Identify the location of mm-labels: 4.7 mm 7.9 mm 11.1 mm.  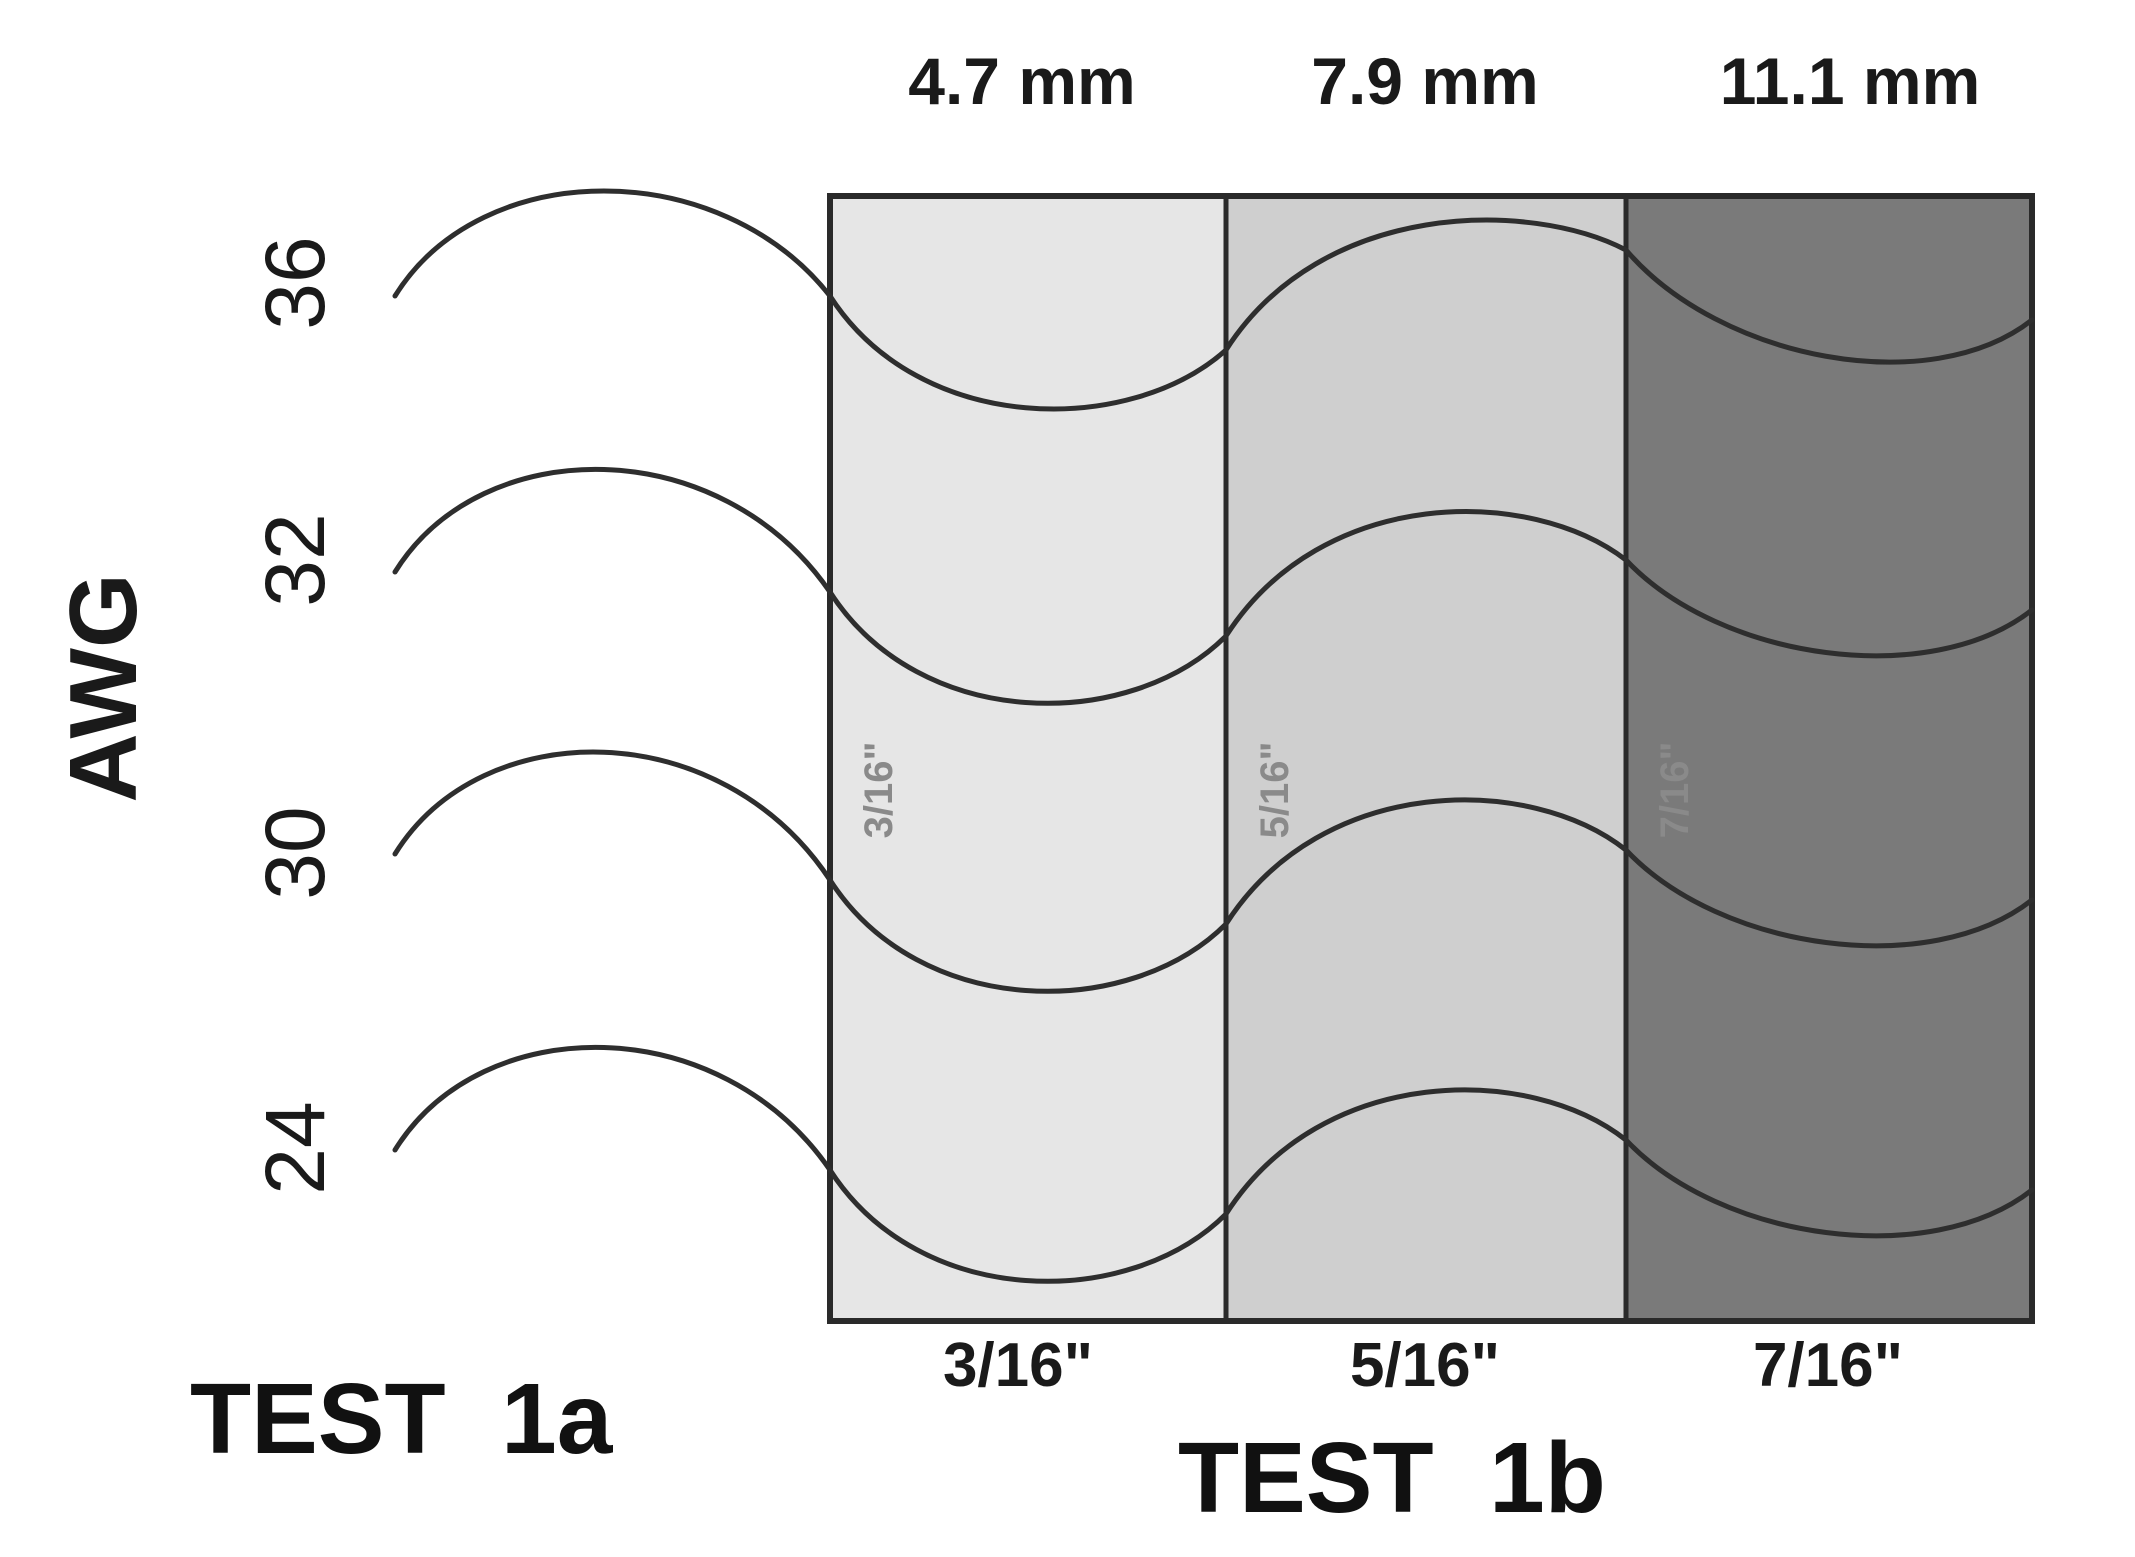
(1444, 81).